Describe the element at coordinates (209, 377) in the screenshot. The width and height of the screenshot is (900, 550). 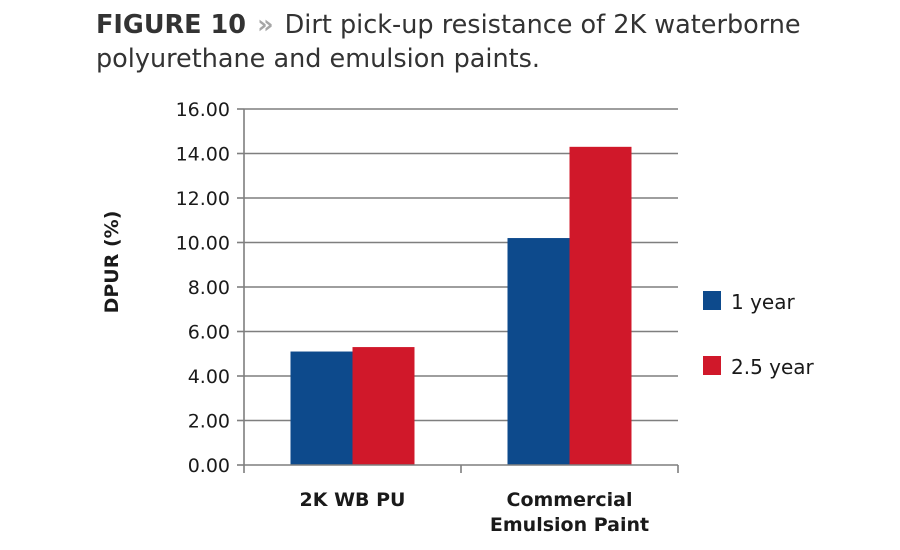
I see `y-tick-label: 4.00` at that location.